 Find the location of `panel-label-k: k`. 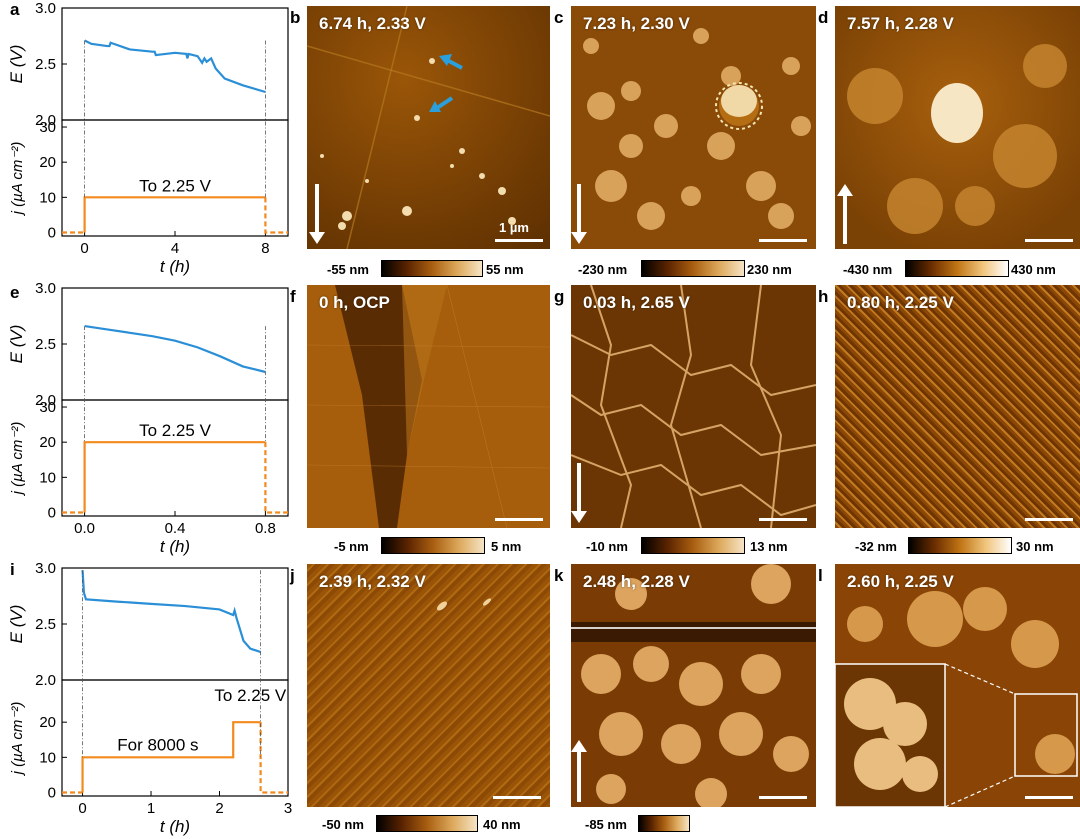

panel-label-k: k is located at coordinates (559, 575).